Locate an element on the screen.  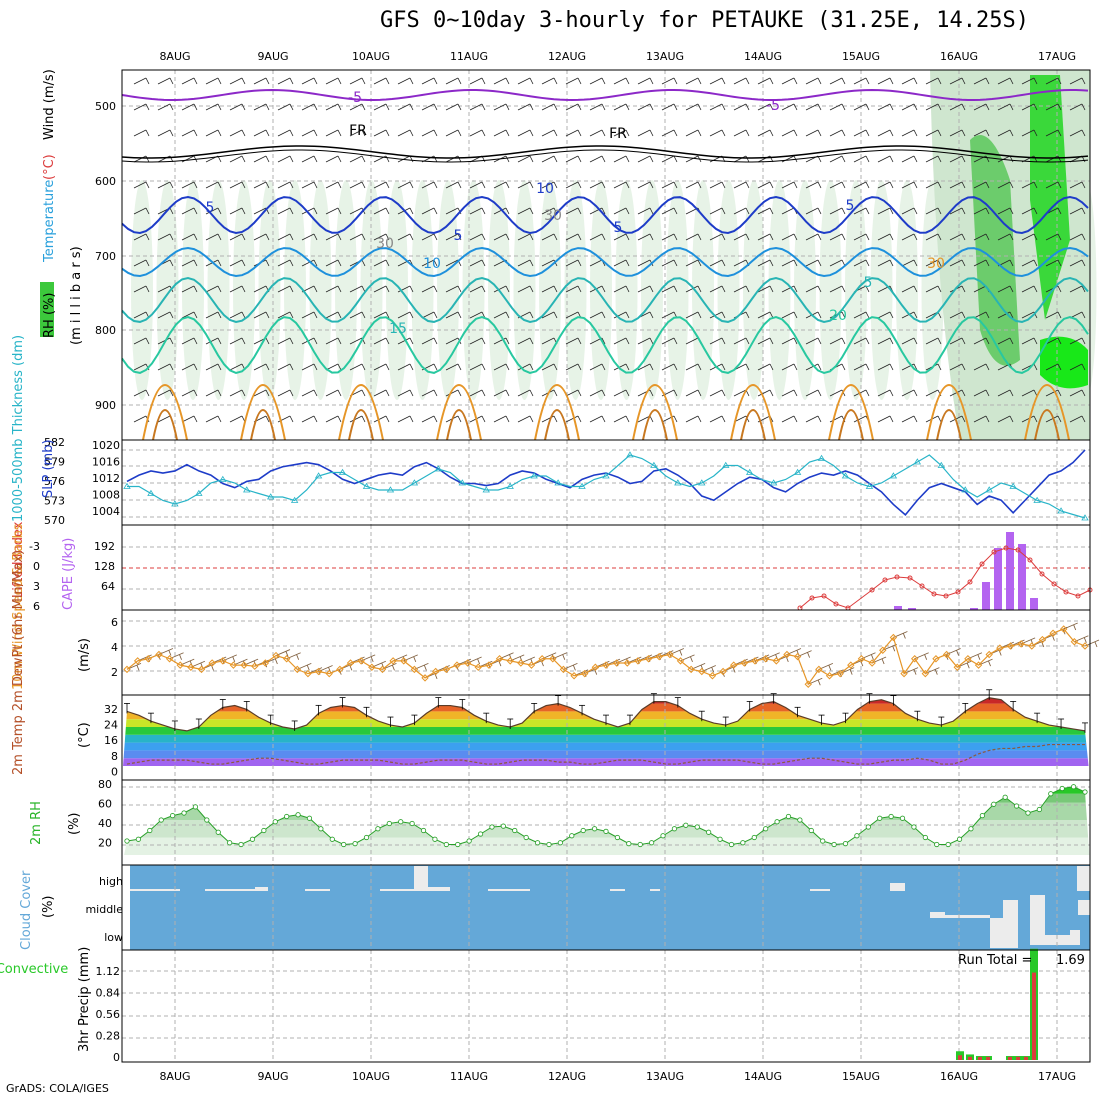
upper-ylabel-wind: Wind (m/s) is located at coordinates (49, 104).